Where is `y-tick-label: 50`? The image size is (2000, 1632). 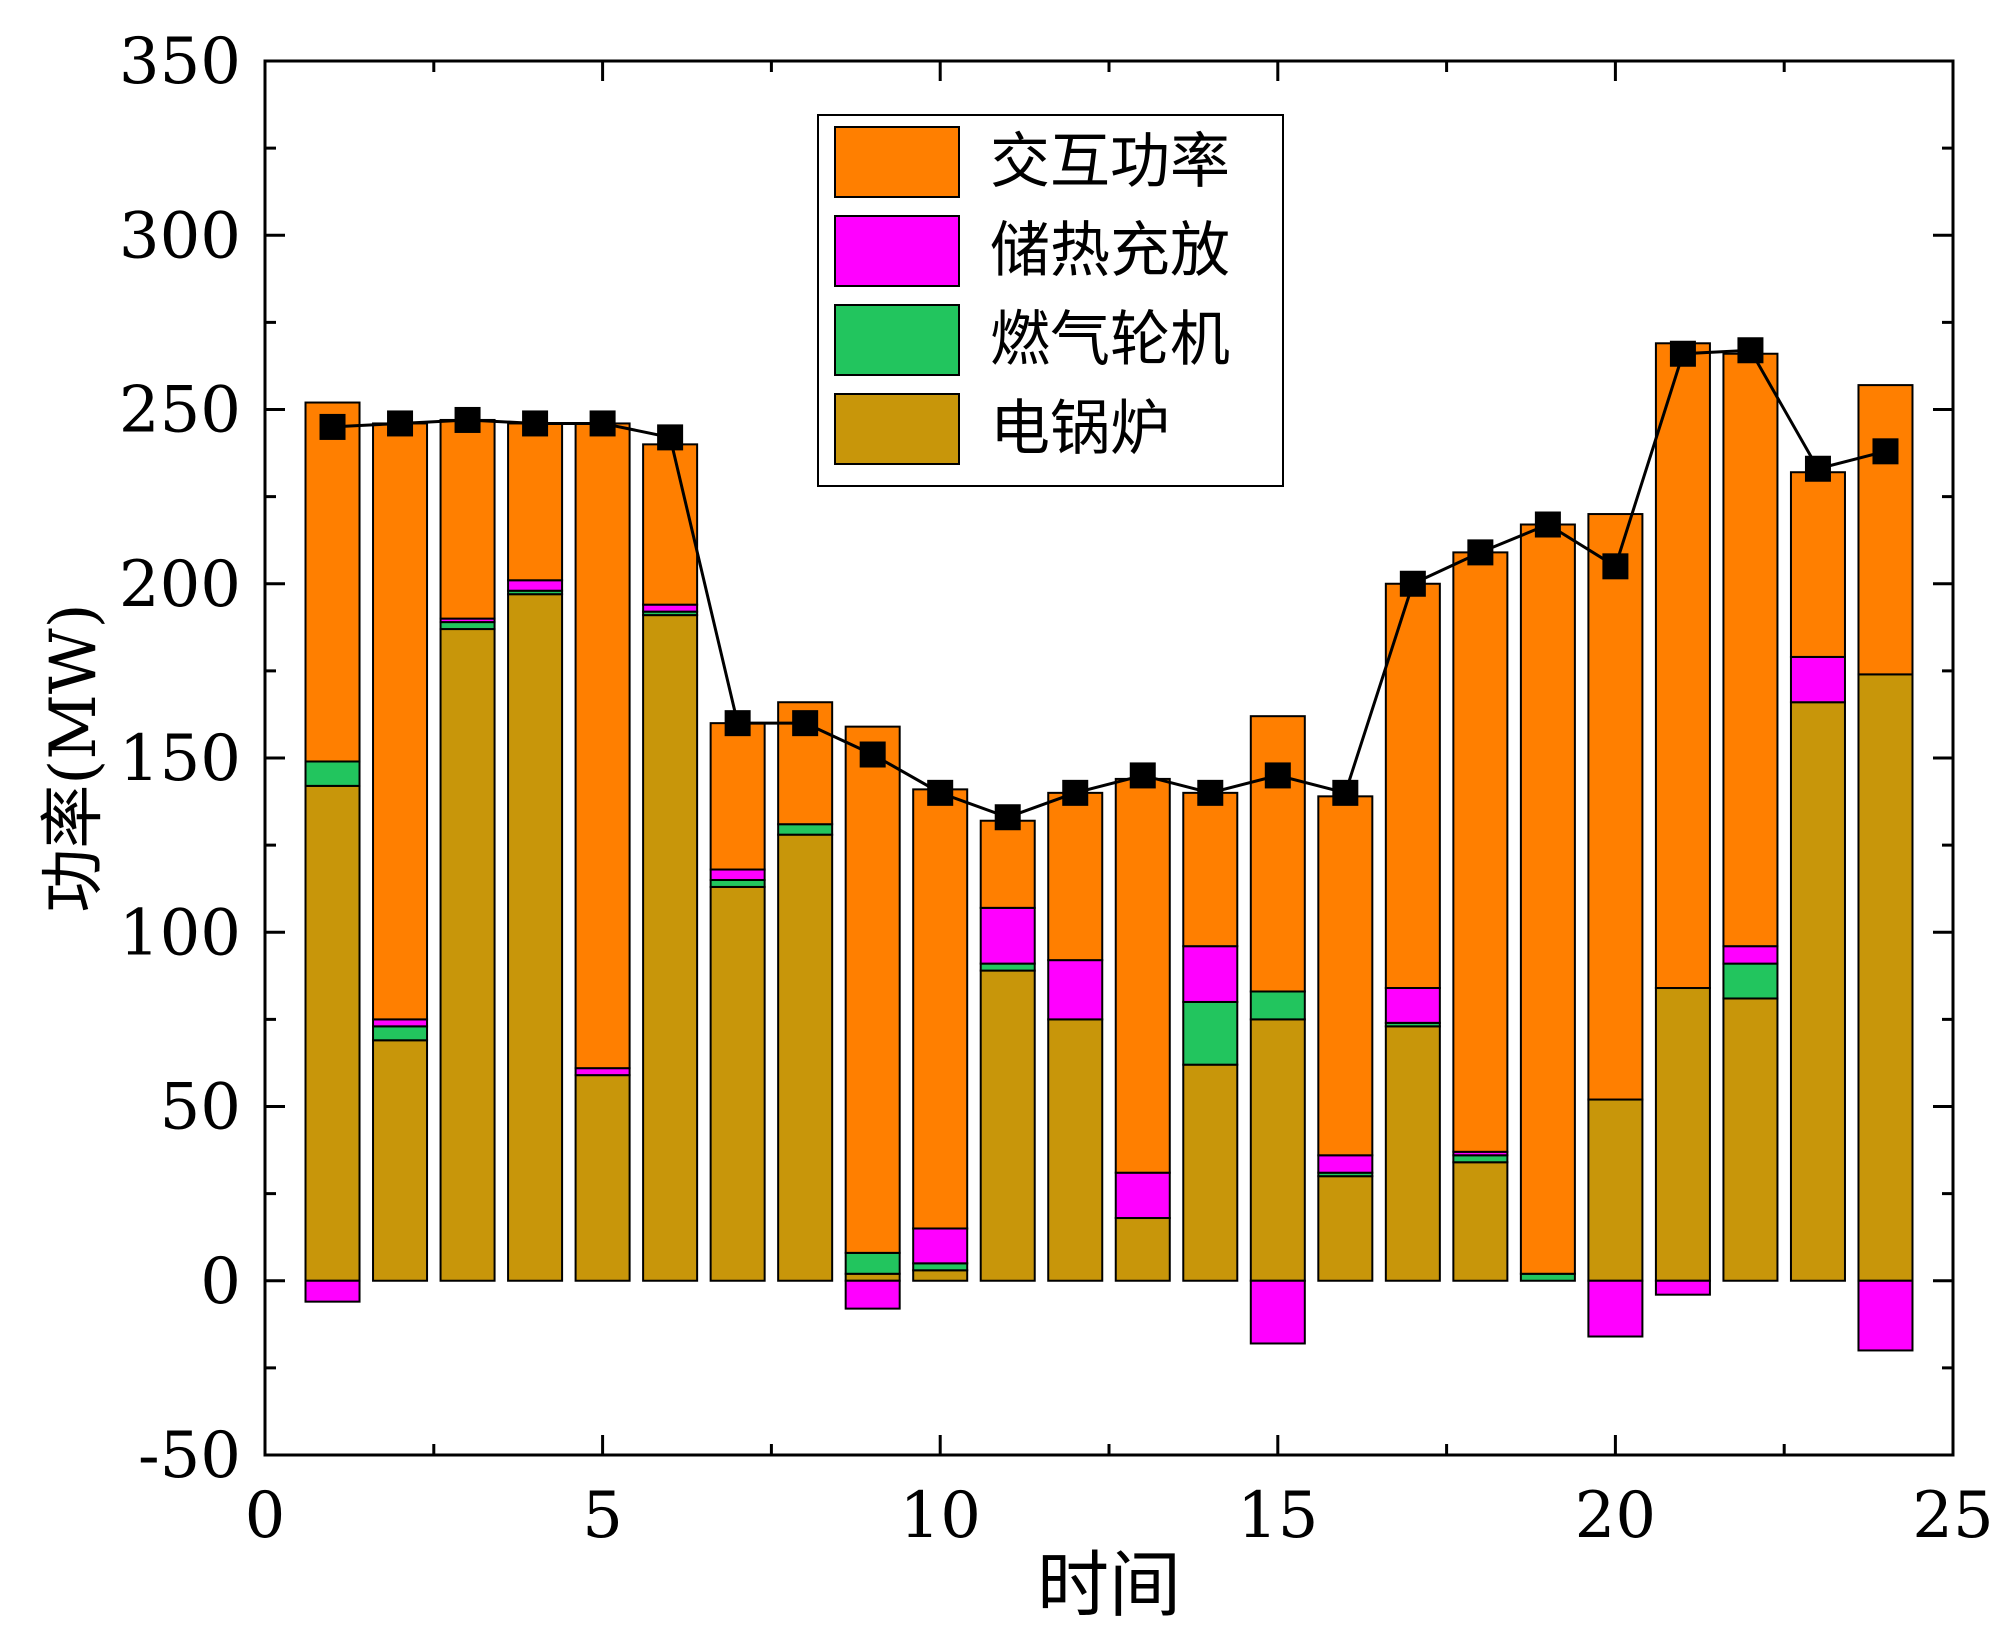 y-tick-label: 50 is located at coordinates (200, 1108).